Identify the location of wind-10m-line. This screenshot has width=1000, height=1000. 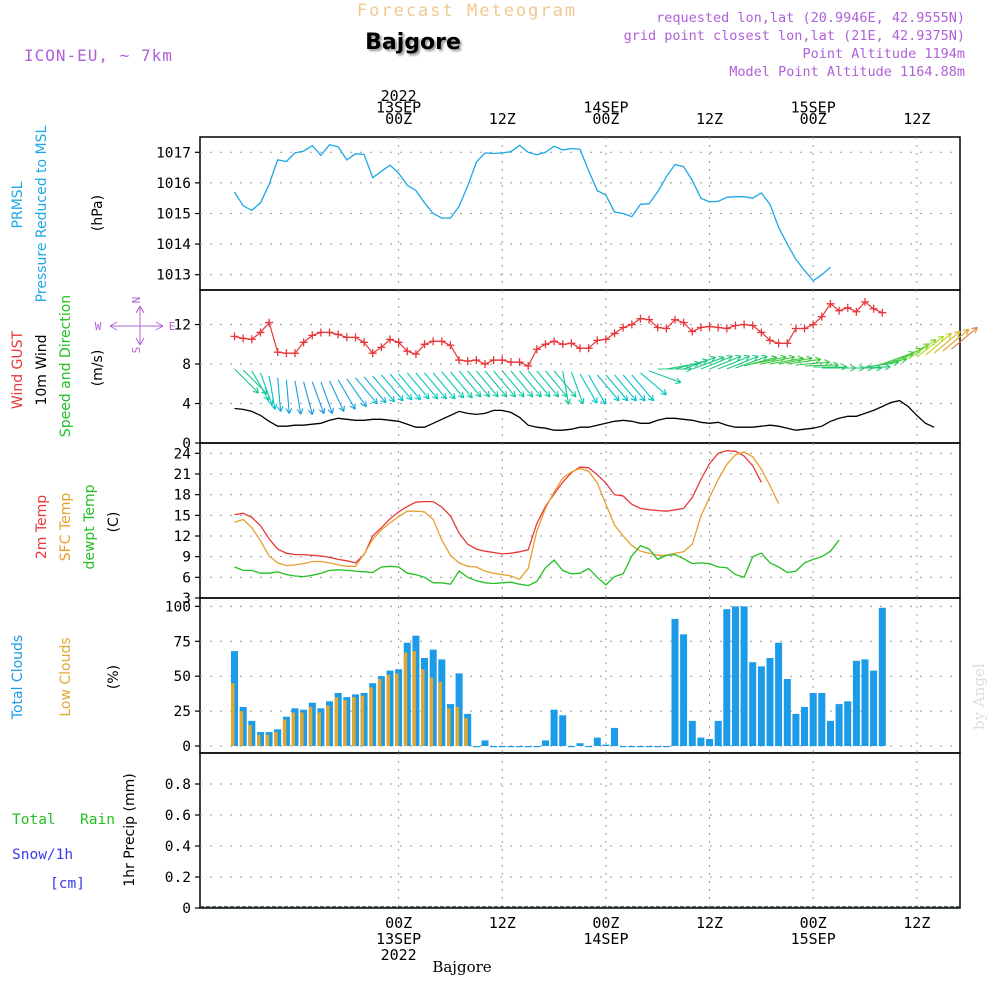
(584, 415).